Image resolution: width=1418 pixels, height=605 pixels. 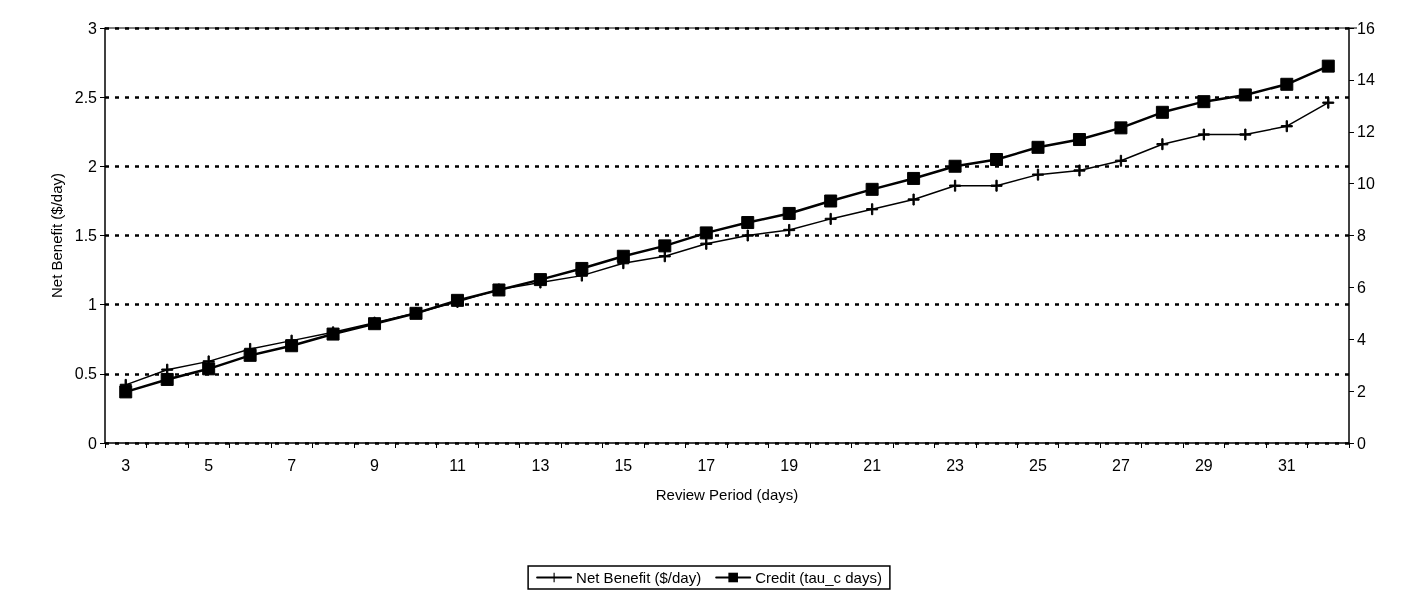 I want to click on y-tick-label: 1.5, so click(x=86, y=235).